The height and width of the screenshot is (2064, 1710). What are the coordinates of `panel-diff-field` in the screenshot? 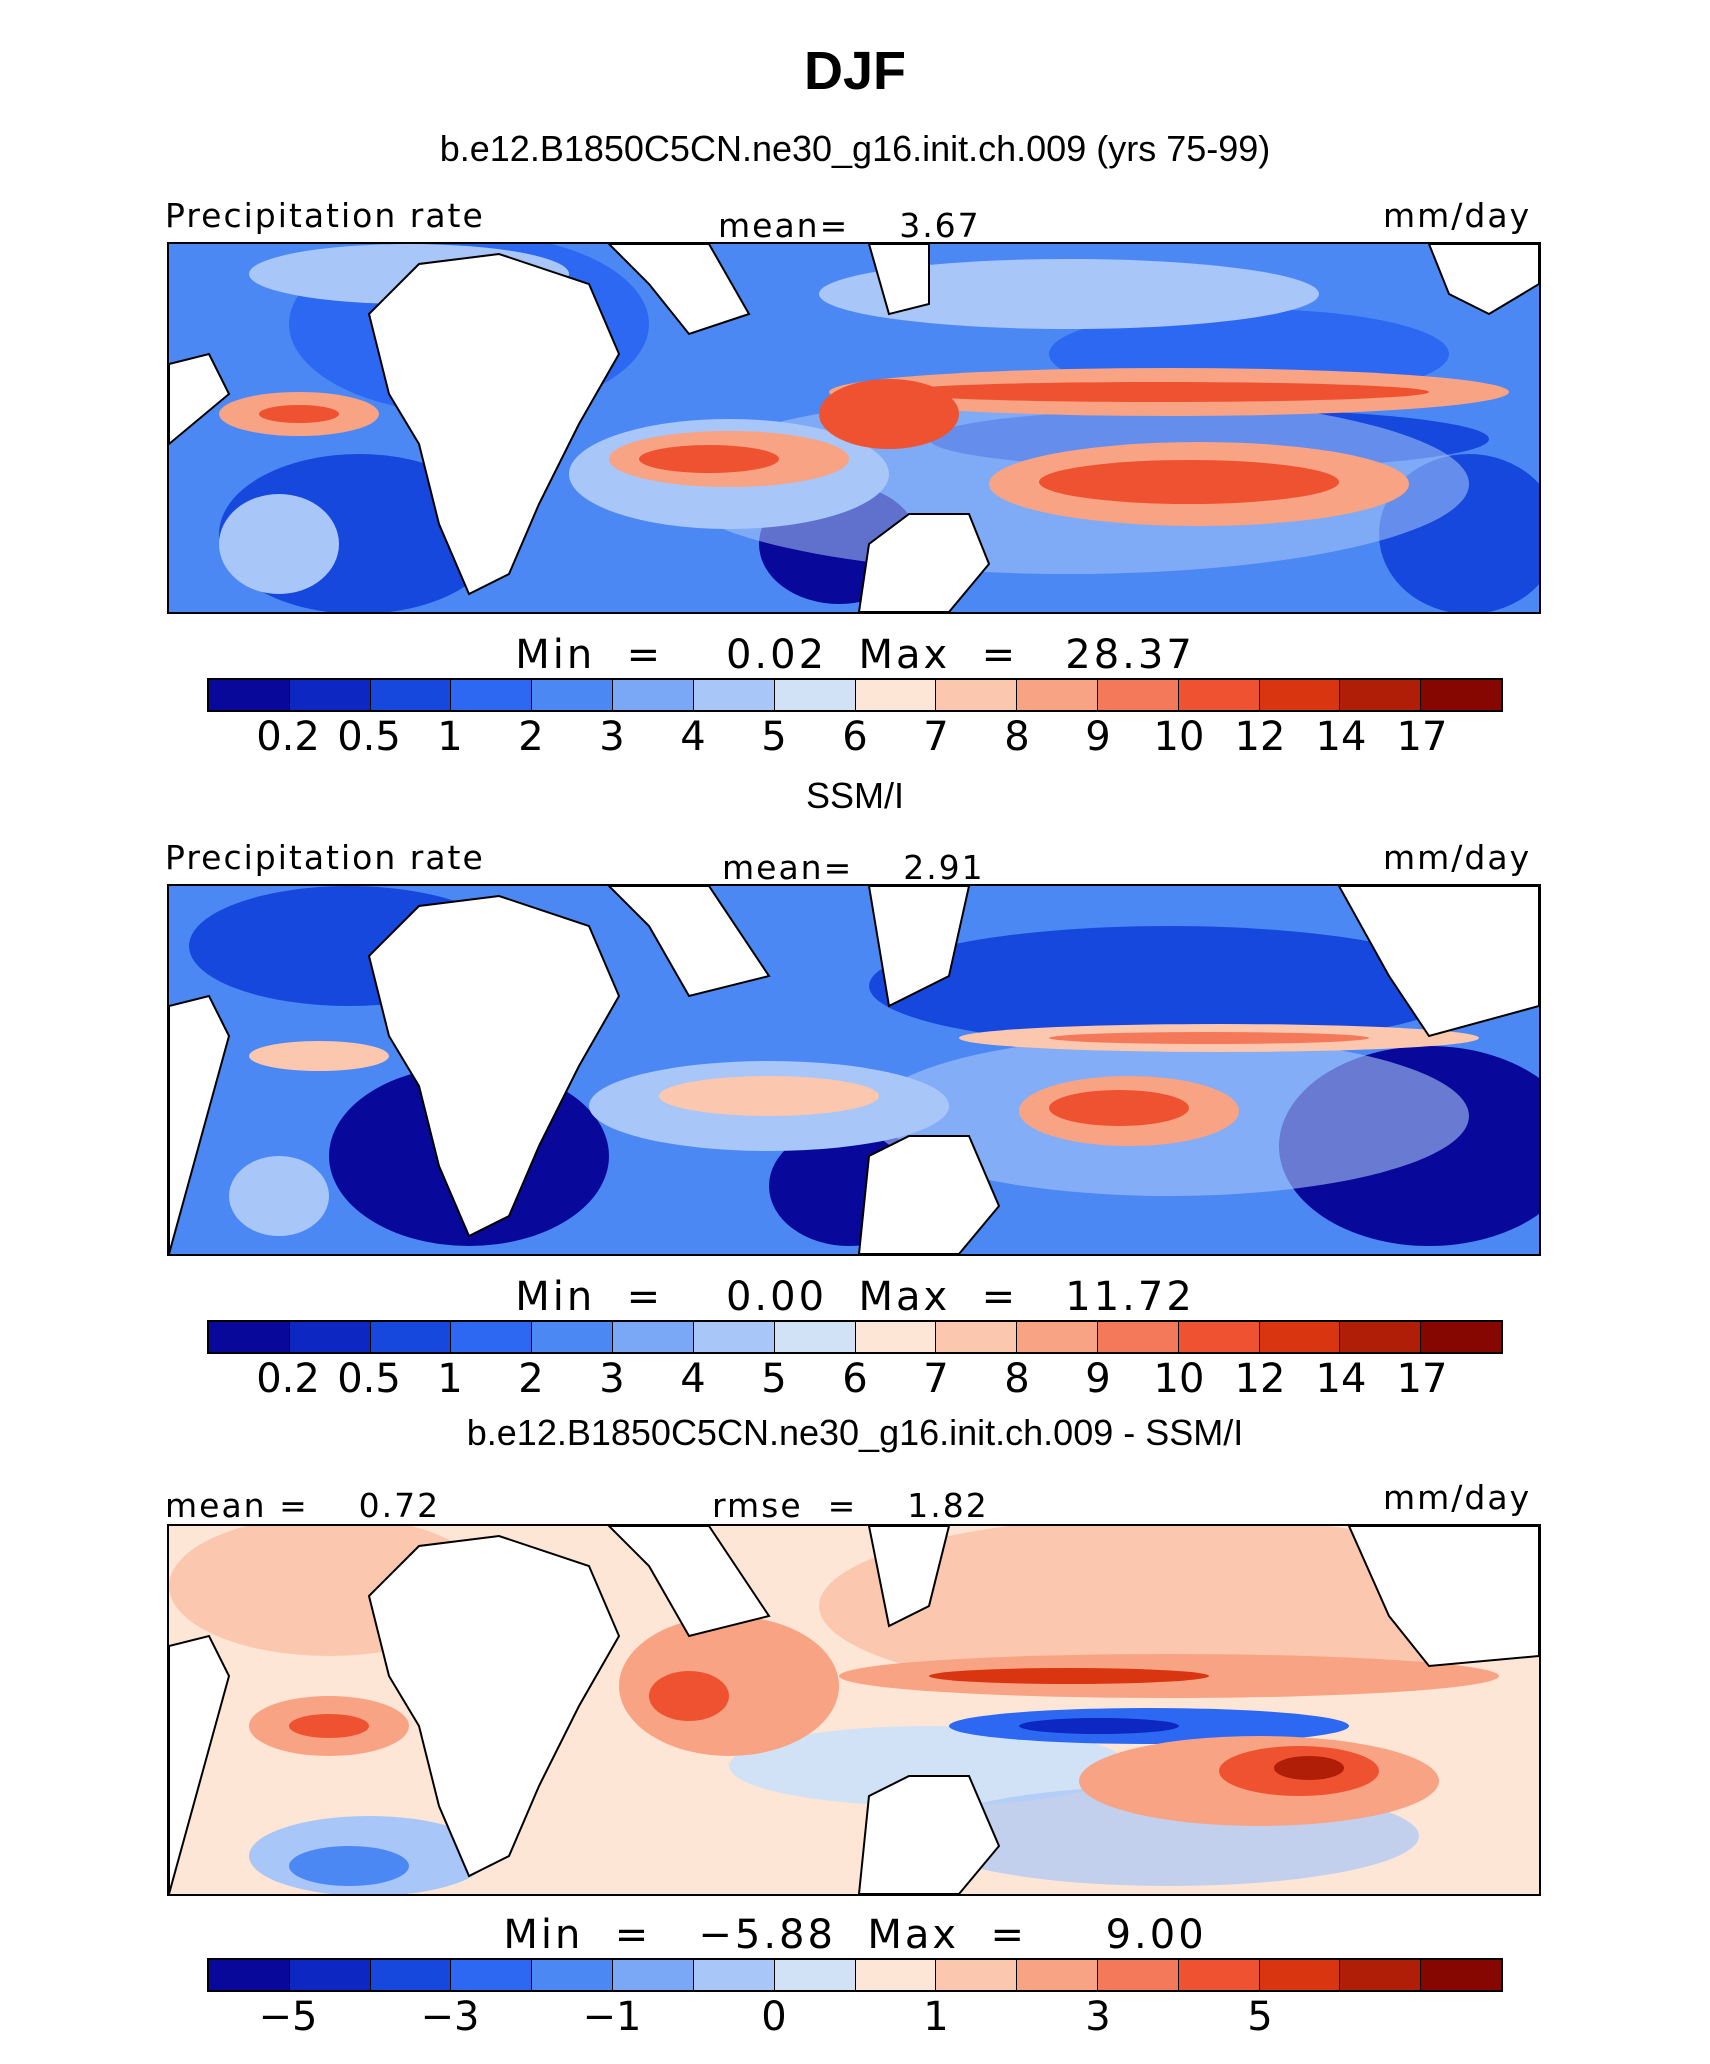 It's located at (854, 1710).